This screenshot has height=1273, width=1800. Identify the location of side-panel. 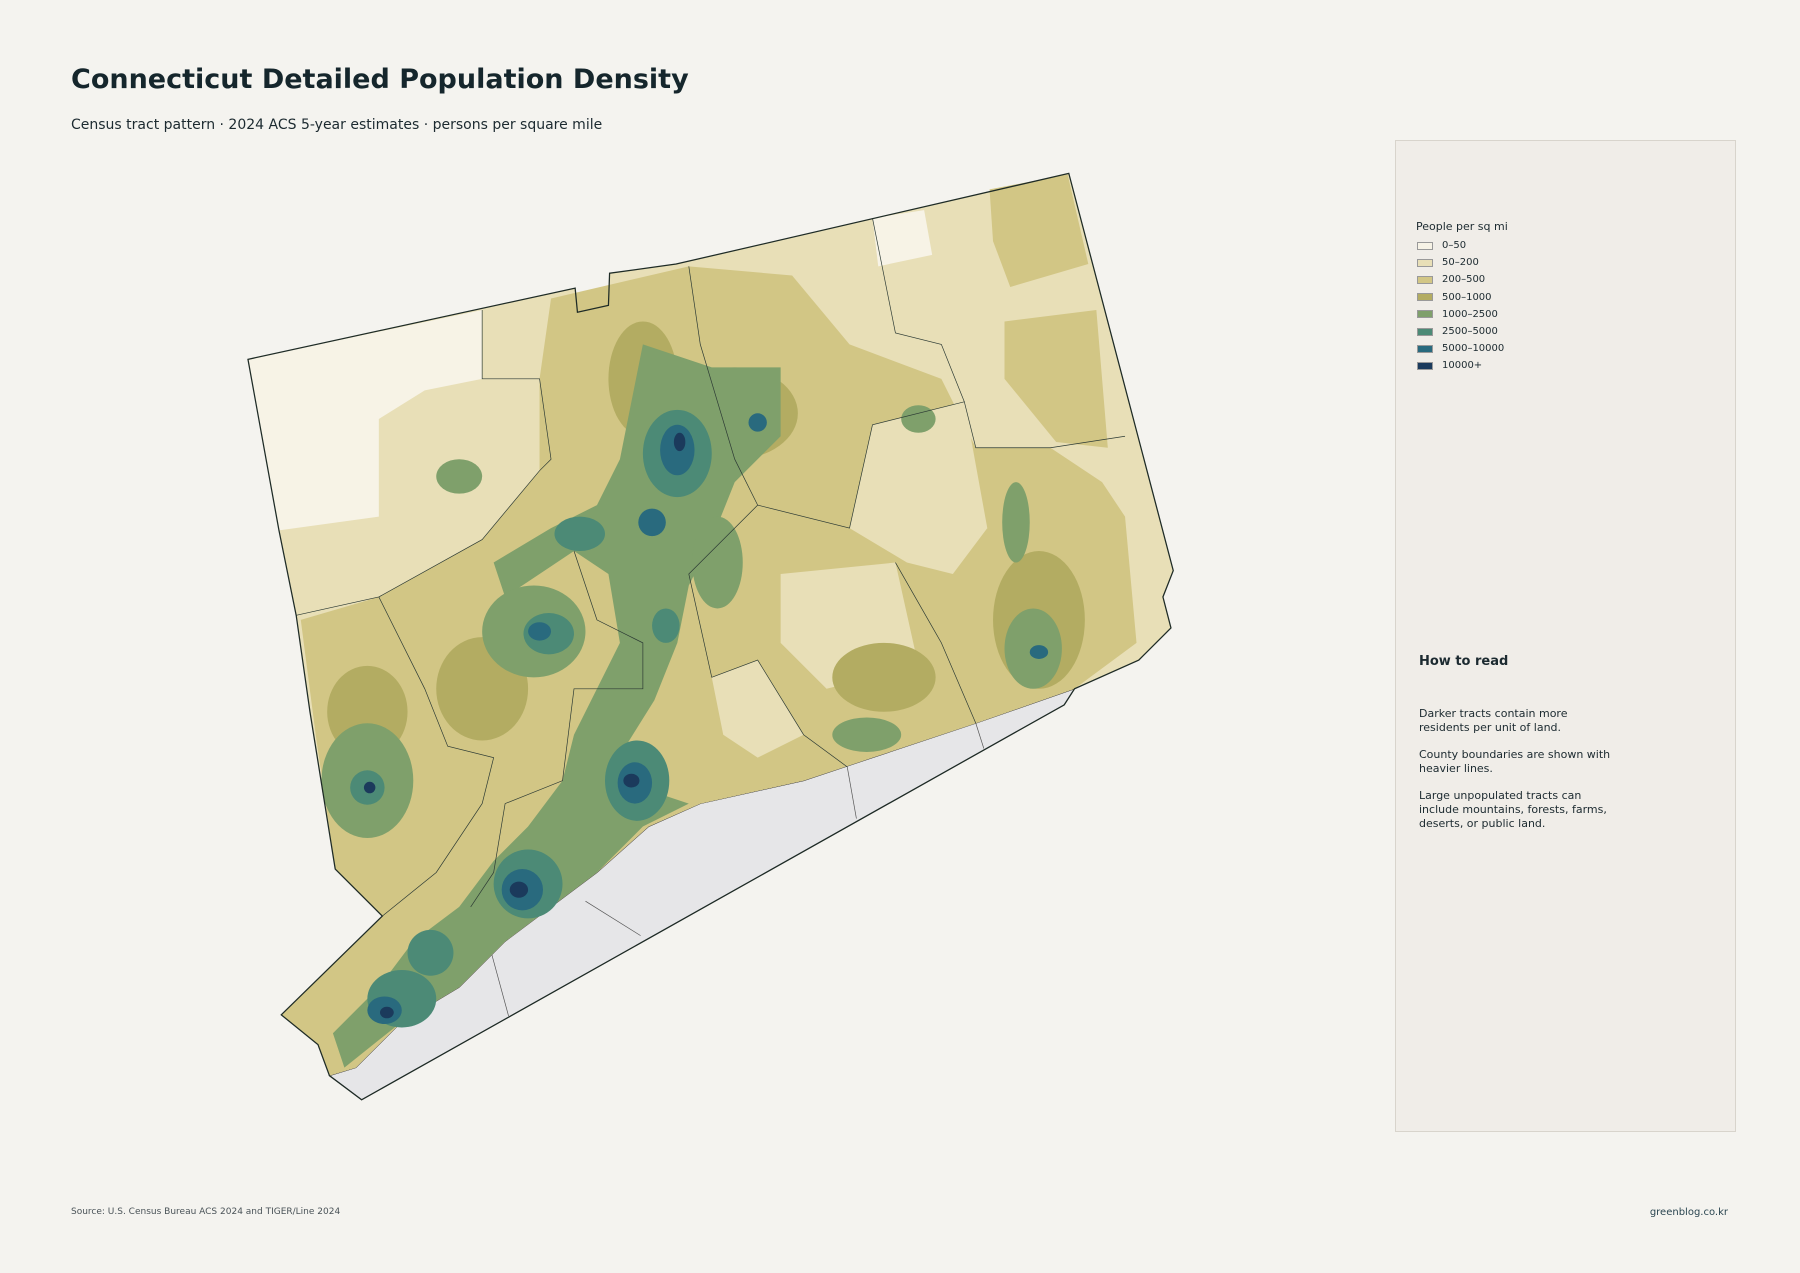
(1565, 636).